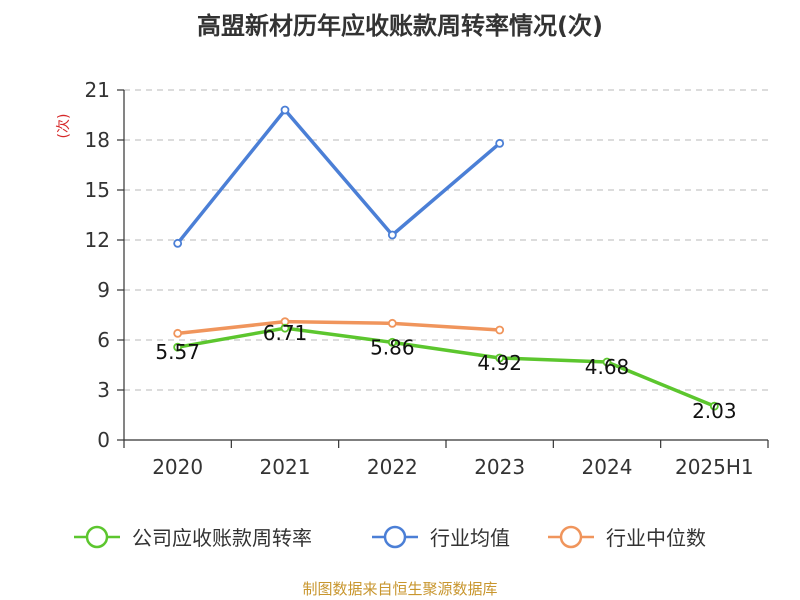 The height and width of the screenshot is (600, 800). I want to click on data-label: 6.71, so click(285, 333).